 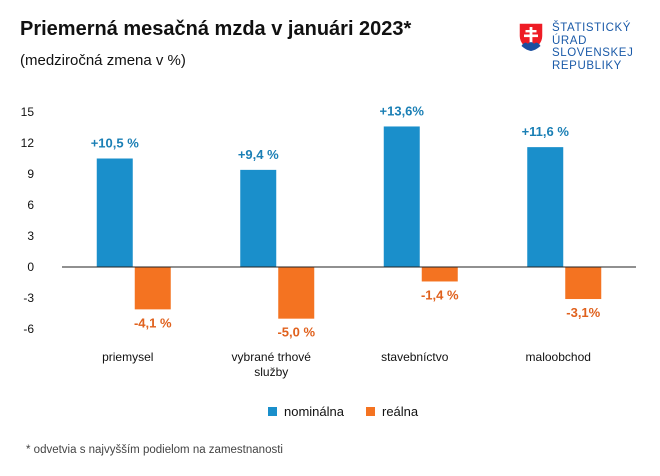 What do you see at coordinates (440, 294) in the screenshot?
I see `data-label: -1,4 %` at bounding box center [440, 294].